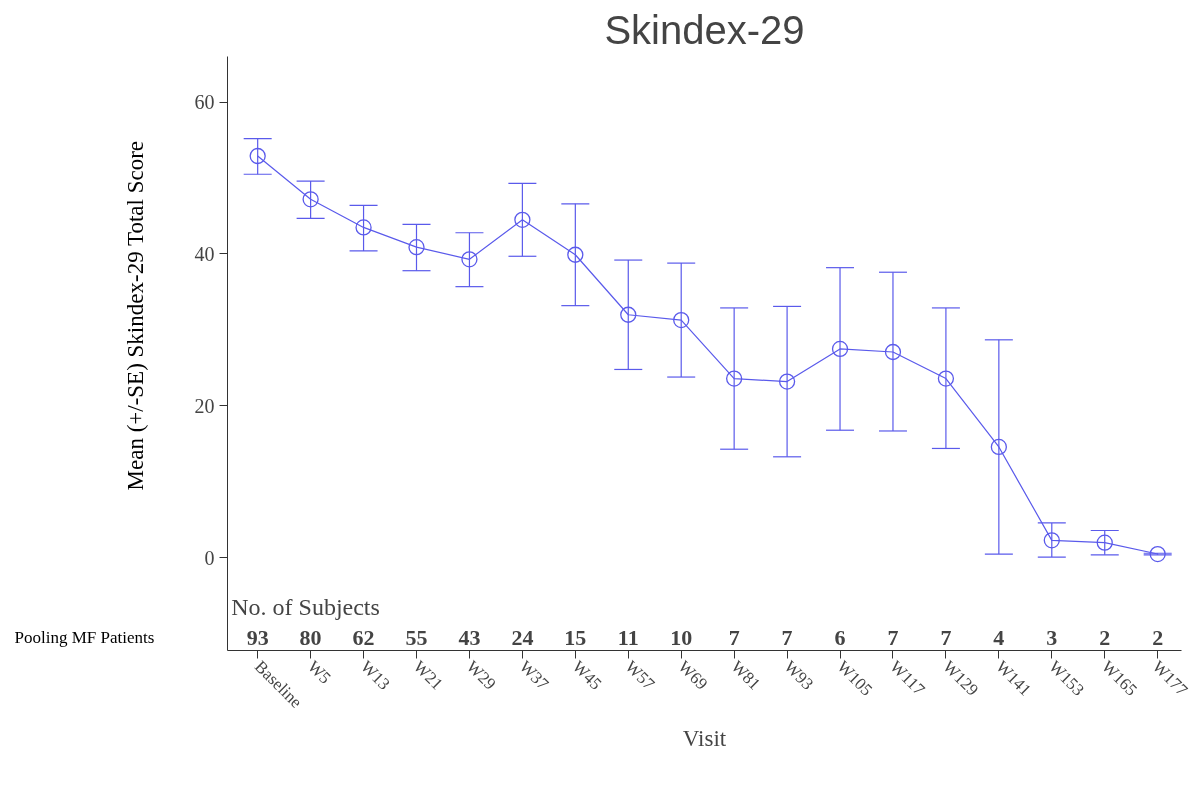 This screenshot has width=1191, height=788. What do you see at coordinates (135, 315) in the screenshot?
I see `y-axis-title: Mean (+/-SE) Skindex-29 Total Score` at bounding box center [135, 315].